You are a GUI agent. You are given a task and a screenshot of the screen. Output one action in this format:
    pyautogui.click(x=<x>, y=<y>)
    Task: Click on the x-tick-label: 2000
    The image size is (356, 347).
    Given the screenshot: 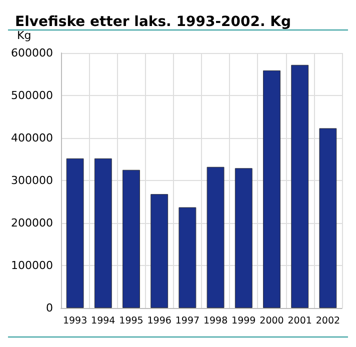 What is the action you would take?
    pyautogui.click(x=272, y=321)
    